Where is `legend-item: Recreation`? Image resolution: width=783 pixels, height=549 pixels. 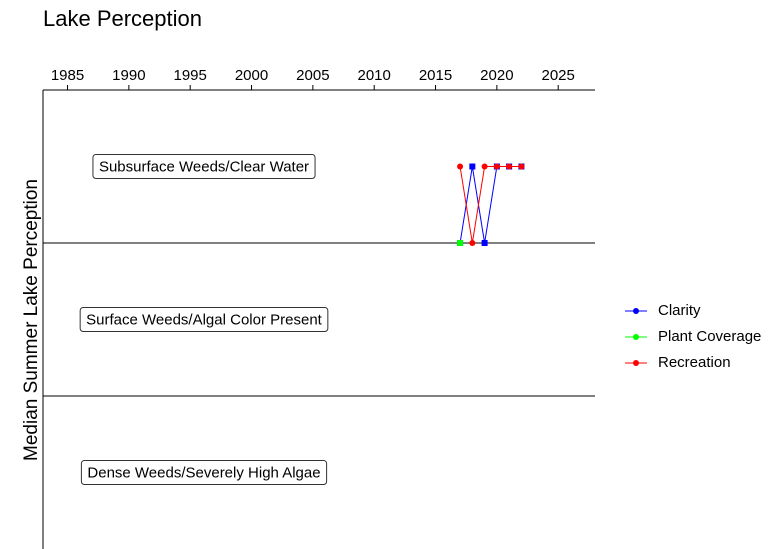 legend-item: Recreation is located at coordinates (678, 362).